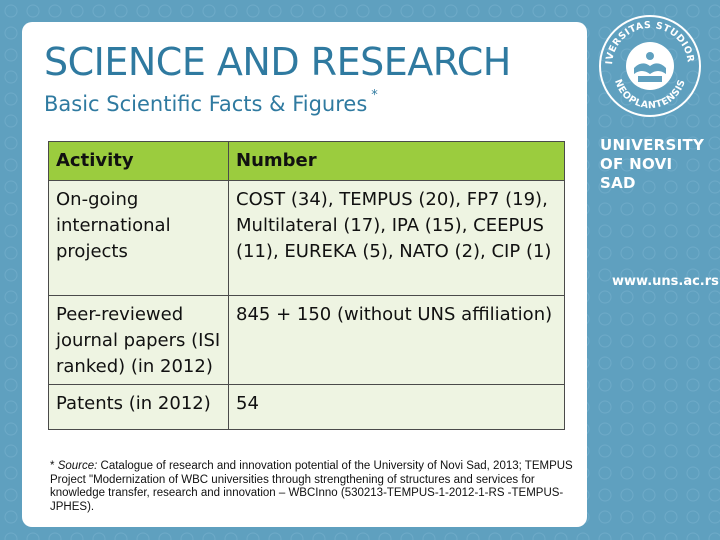 The image size is (720, 540). What do you see at coordinates (138, 407) in the screenshot?
I see `cell-activity: Patents (in 2012)` at bounding box center [138, 407].